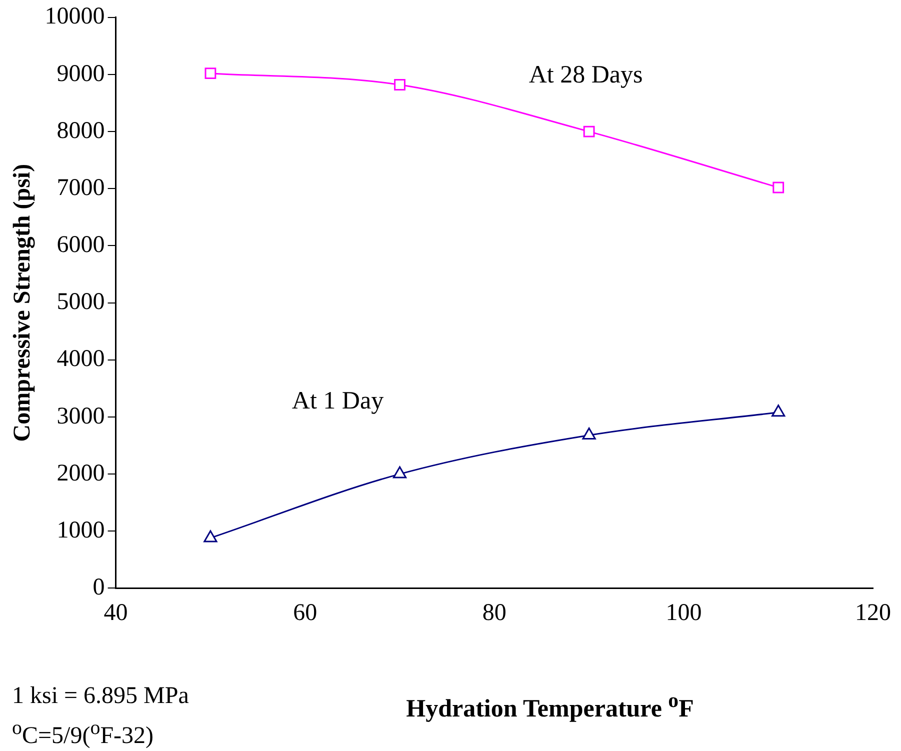 This screenshot has width=901, height=751. What do you see at coordinates (74, 17) in the screenshot?
I see `y-tick-label: 10000` at bounding box center [74, 17].